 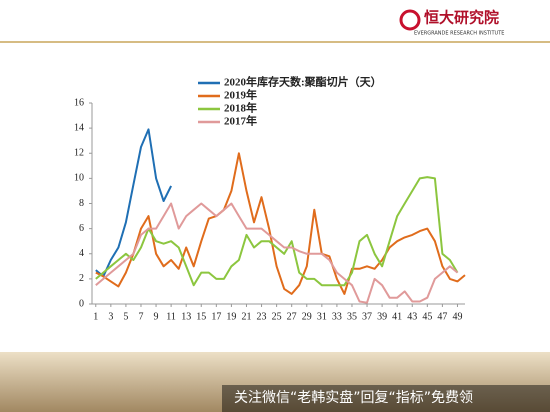 What do you see at coordinates (352, 316) in the screenshot?
I see `x-tick-label: 35` at bounding box center [352, 316].